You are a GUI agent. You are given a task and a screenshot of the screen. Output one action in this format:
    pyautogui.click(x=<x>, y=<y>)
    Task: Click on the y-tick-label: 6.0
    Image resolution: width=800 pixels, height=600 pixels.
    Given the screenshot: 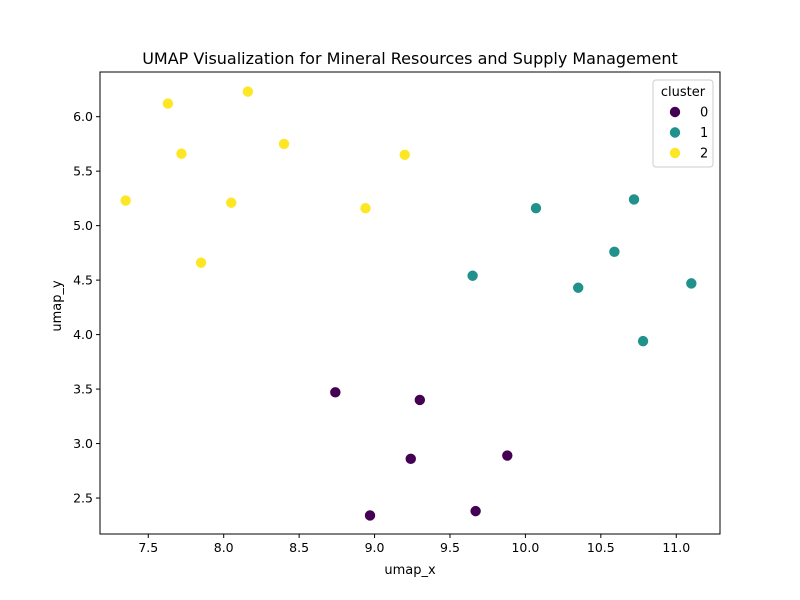 What is the action you would take?
    pyautogui.click(x=83, y=116)
    